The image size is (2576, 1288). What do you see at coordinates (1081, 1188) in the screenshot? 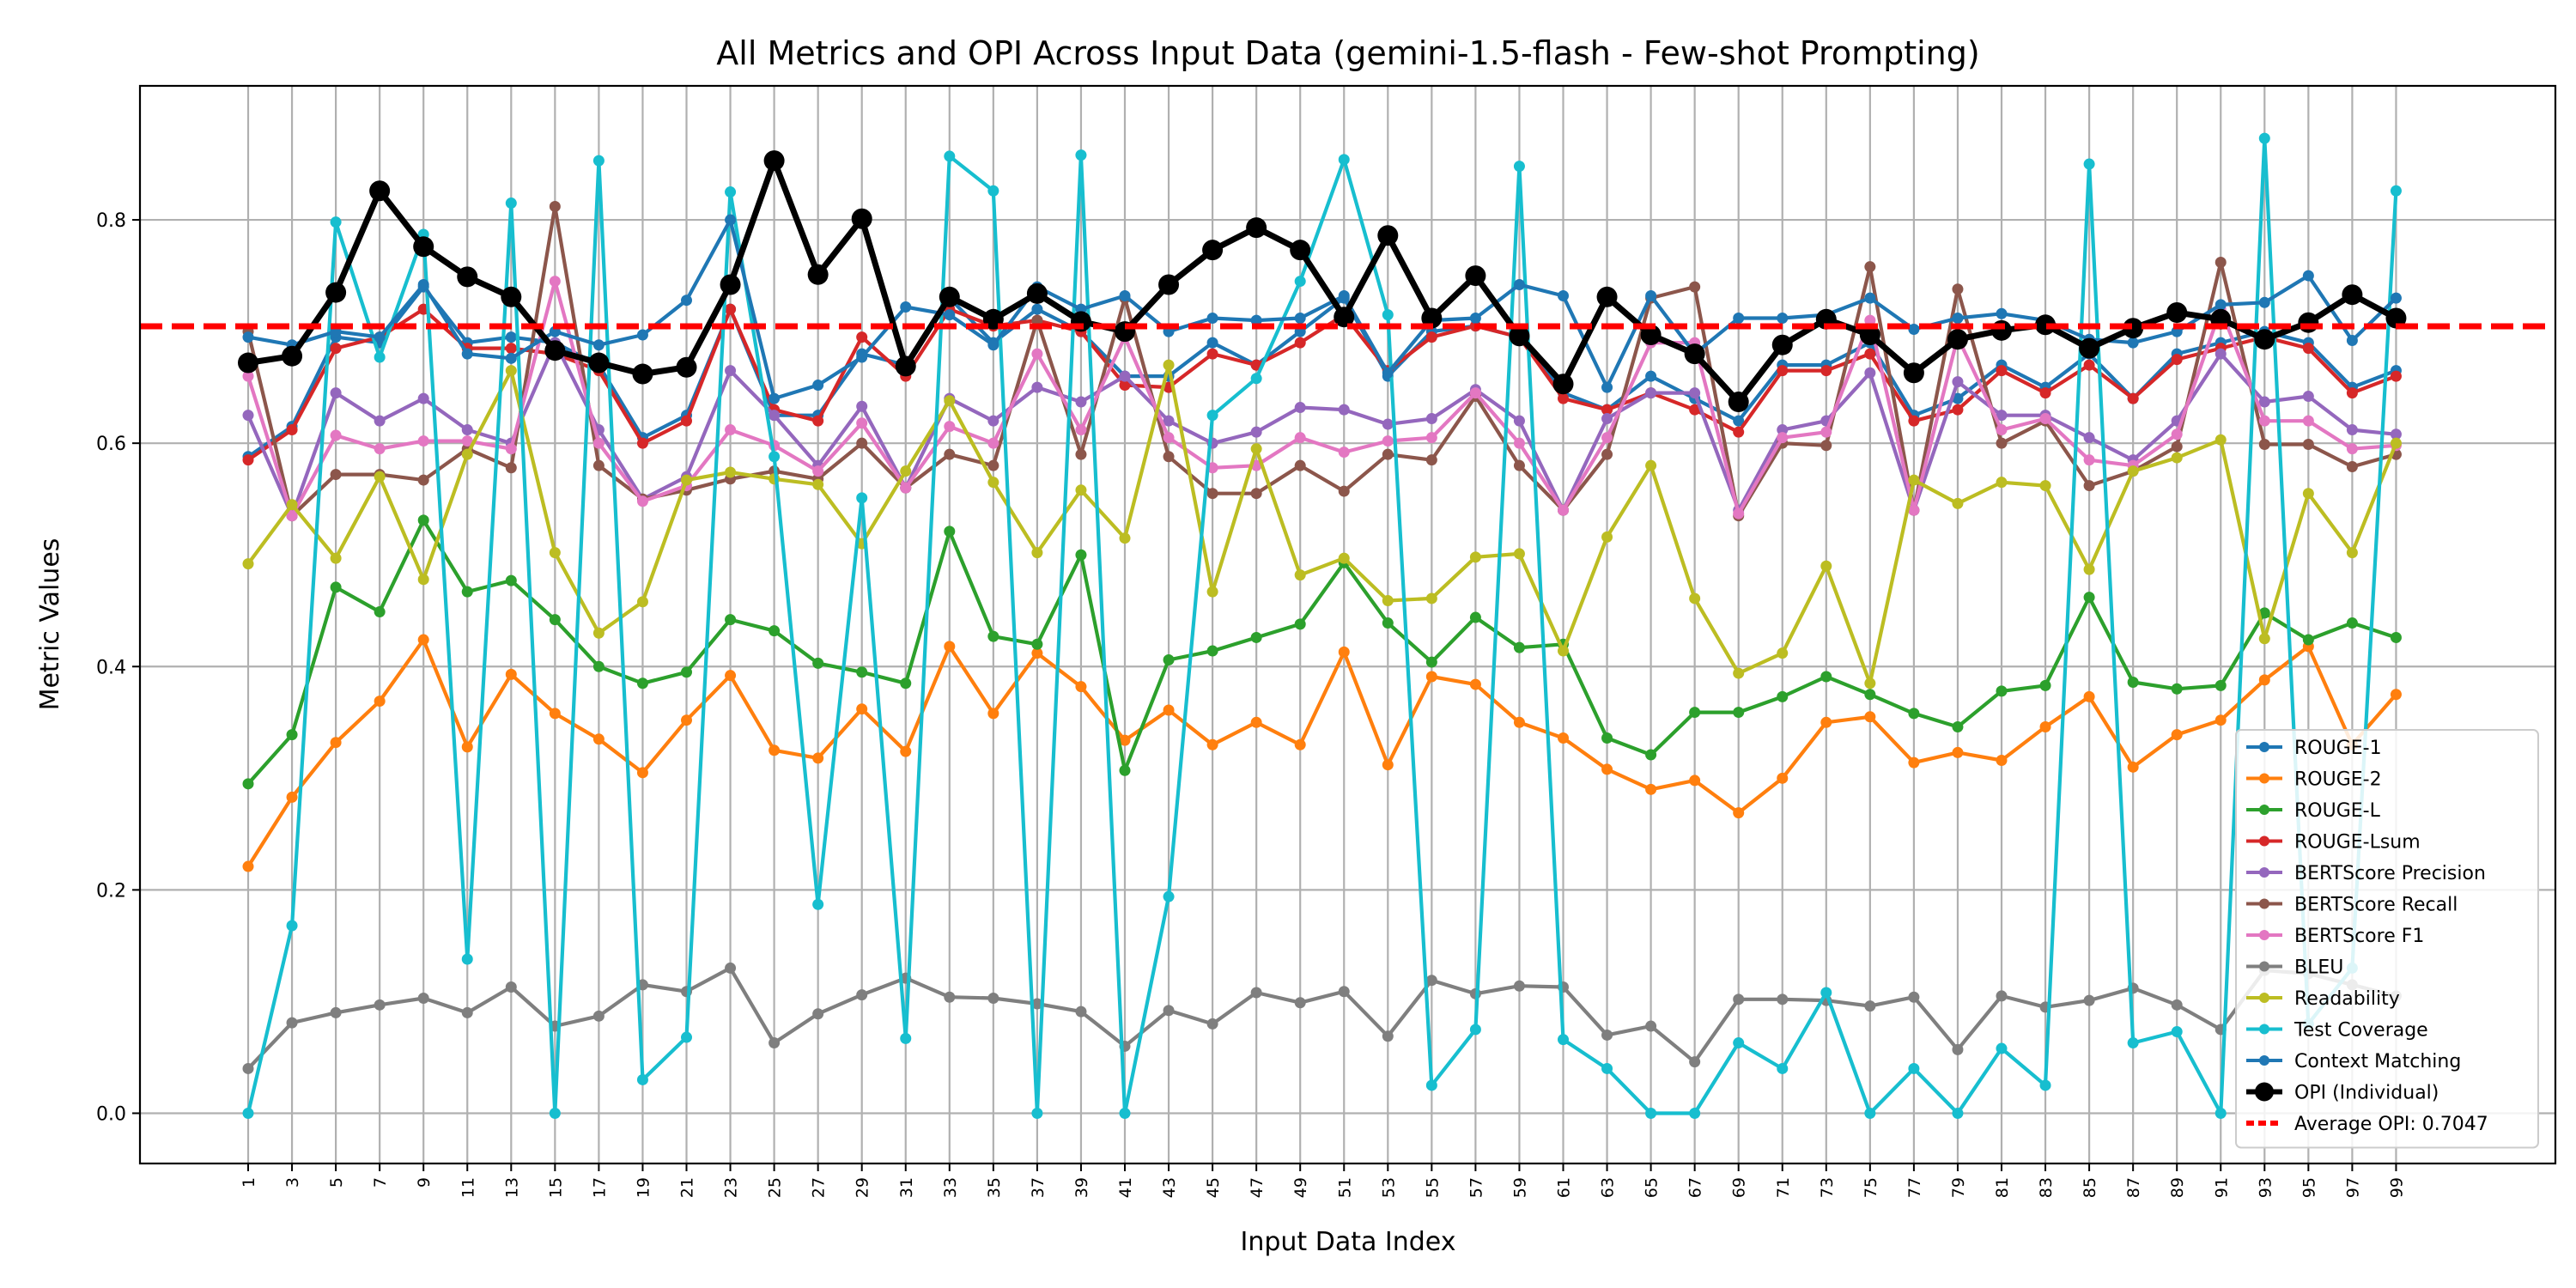
I see `x-tick-label: 39` at bounding box center [1081, 1188].